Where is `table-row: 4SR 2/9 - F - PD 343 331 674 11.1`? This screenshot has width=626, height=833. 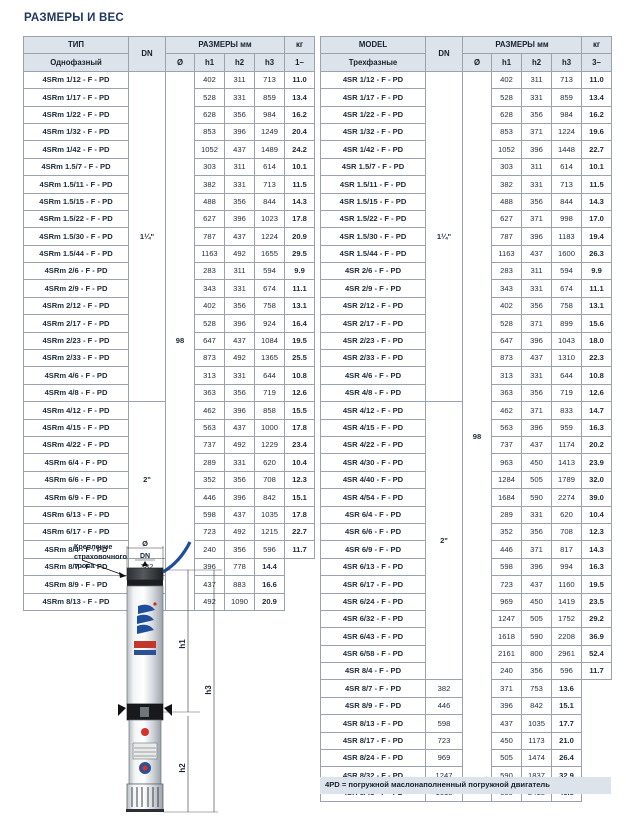
table-row: 4SR 2/9 - F - PD 343 331 674 11.1 is located at coordinates (466, 288).